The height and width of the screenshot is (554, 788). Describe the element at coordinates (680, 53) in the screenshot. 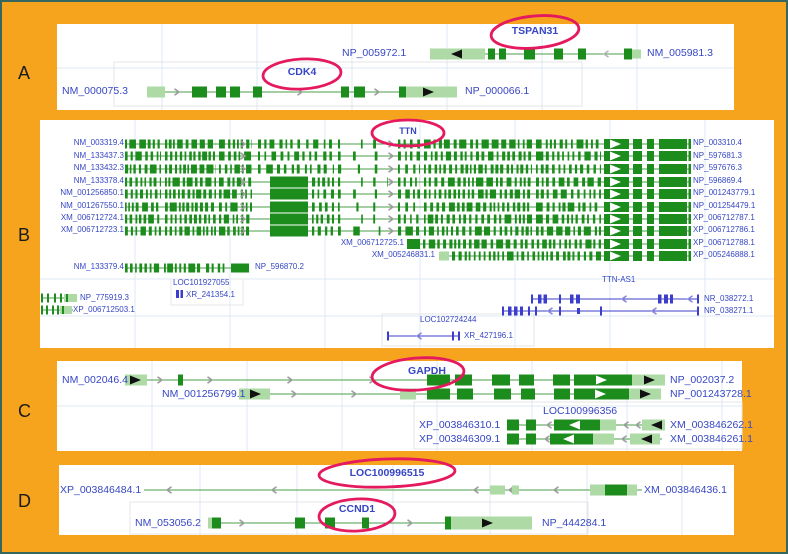

I see `accession-label: NM_005981.3` at that location.